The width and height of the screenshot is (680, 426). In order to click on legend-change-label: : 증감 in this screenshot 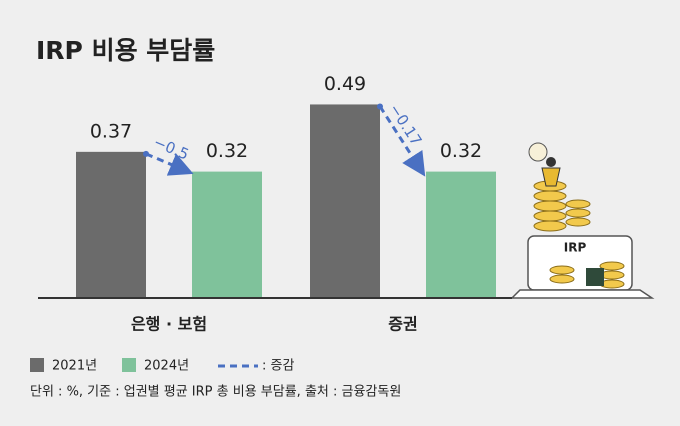, I will do `click(278, 366)`.